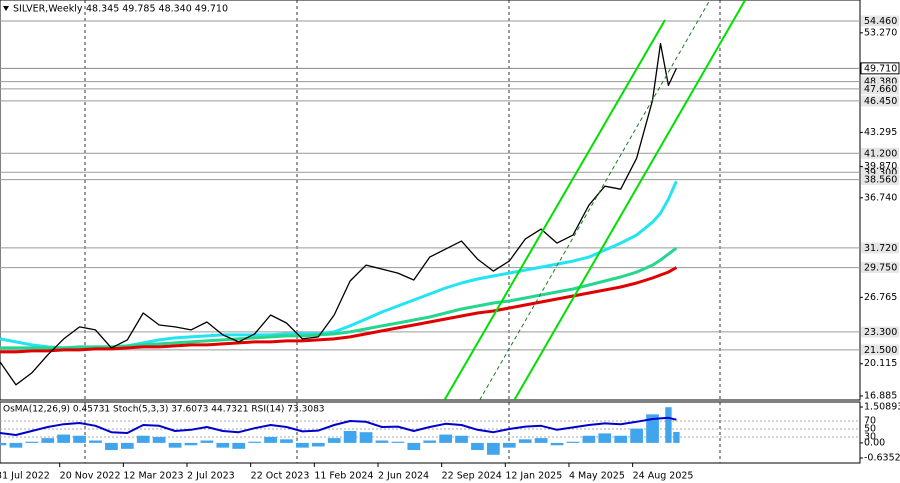 This screenshot has width=900, height=483. I want to click on level-label: 29.750, so click(880, 268).